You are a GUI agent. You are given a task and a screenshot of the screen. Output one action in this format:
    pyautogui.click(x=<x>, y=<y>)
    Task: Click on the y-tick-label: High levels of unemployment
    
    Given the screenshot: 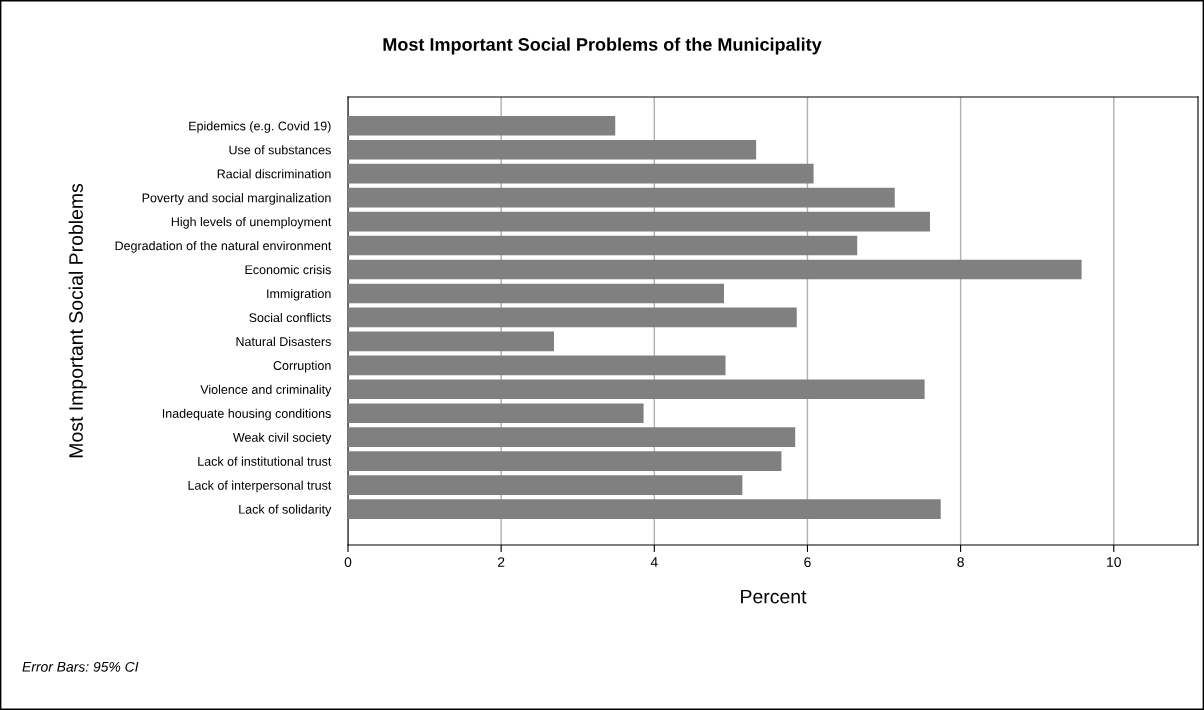 What is the action you would take?
    pyautogui.click(x=251, y=223)
    